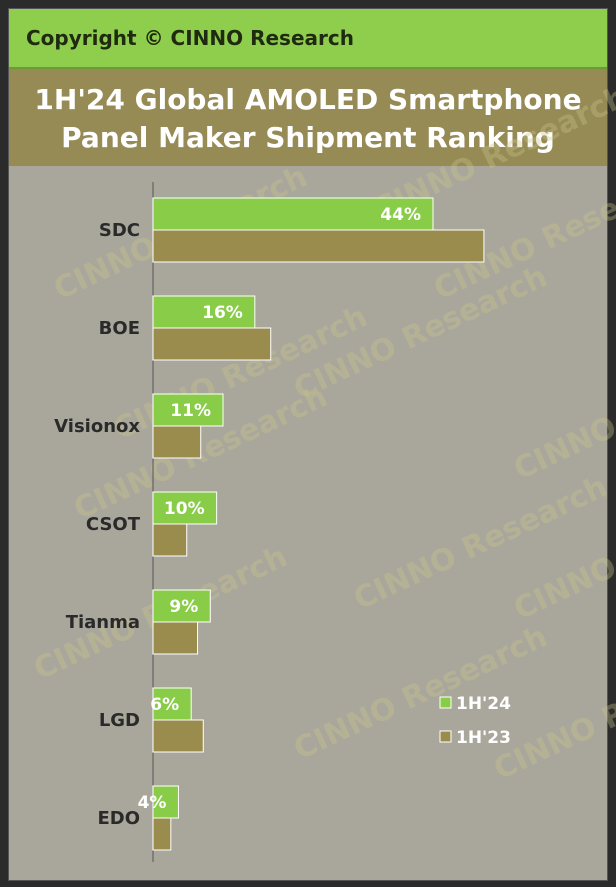 The image size is (616, 887). I want to click on bar-1H24-tianma, so click(181, 606).